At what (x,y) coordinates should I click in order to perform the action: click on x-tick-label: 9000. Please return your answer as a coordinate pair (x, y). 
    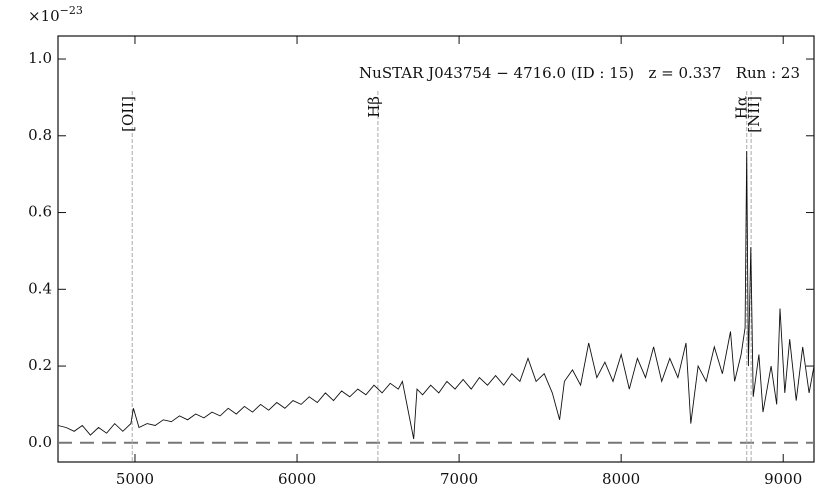
    Looking at the image, I should click on (783, 479).